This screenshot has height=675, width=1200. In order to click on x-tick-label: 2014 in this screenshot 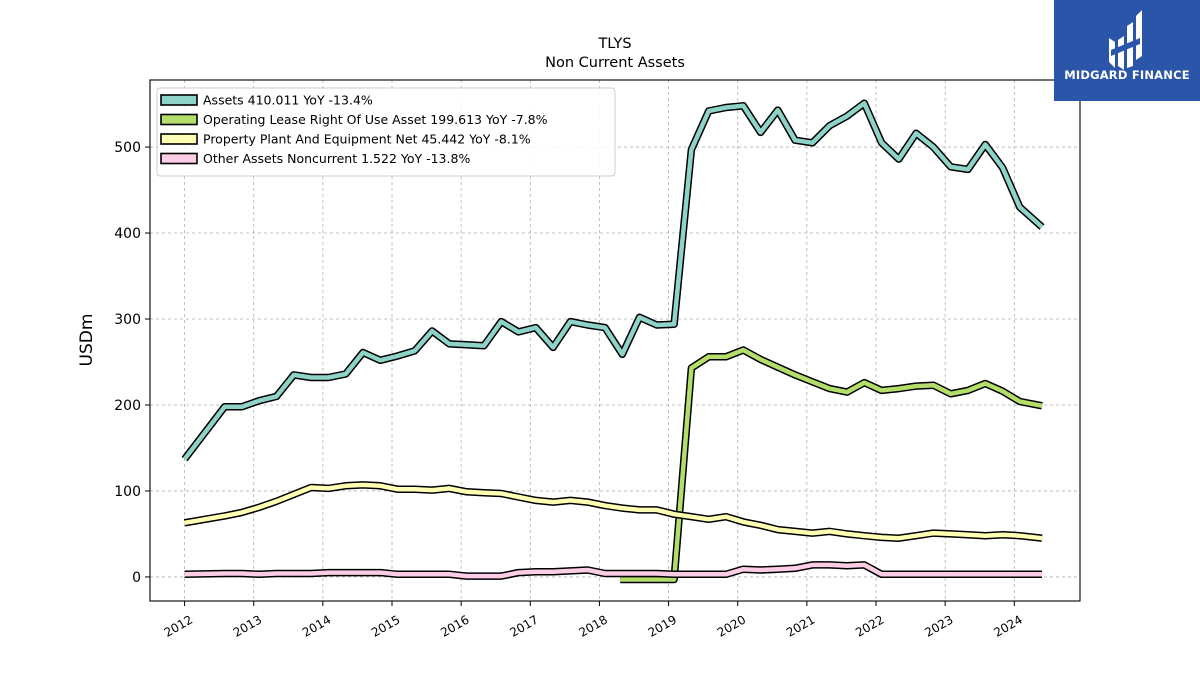, I will do `click(316, 625)`.